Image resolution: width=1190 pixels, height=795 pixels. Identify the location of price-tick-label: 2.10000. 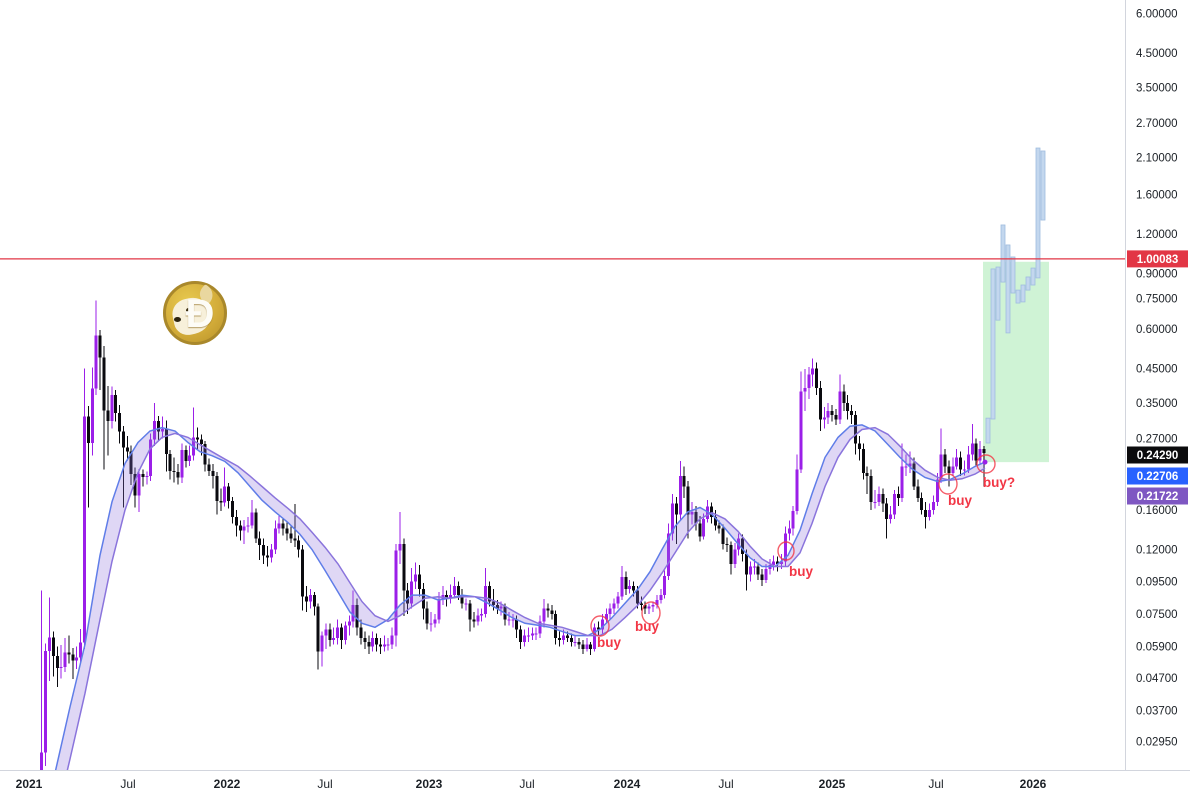
(1157, 158).